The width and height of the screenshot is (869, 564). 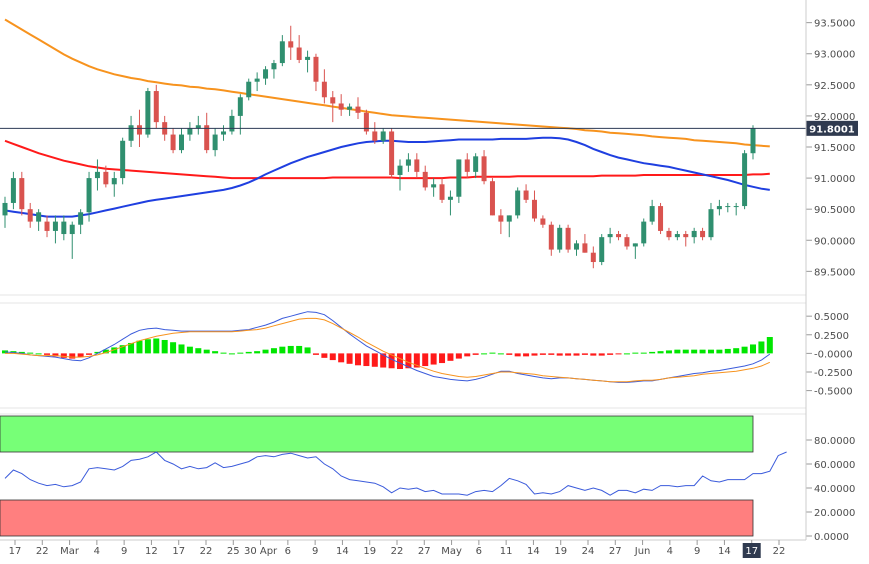 What do you see at coordinates (395, 473) in the screenshot?
I see `rsi-line` at bounding box center [395, 473].